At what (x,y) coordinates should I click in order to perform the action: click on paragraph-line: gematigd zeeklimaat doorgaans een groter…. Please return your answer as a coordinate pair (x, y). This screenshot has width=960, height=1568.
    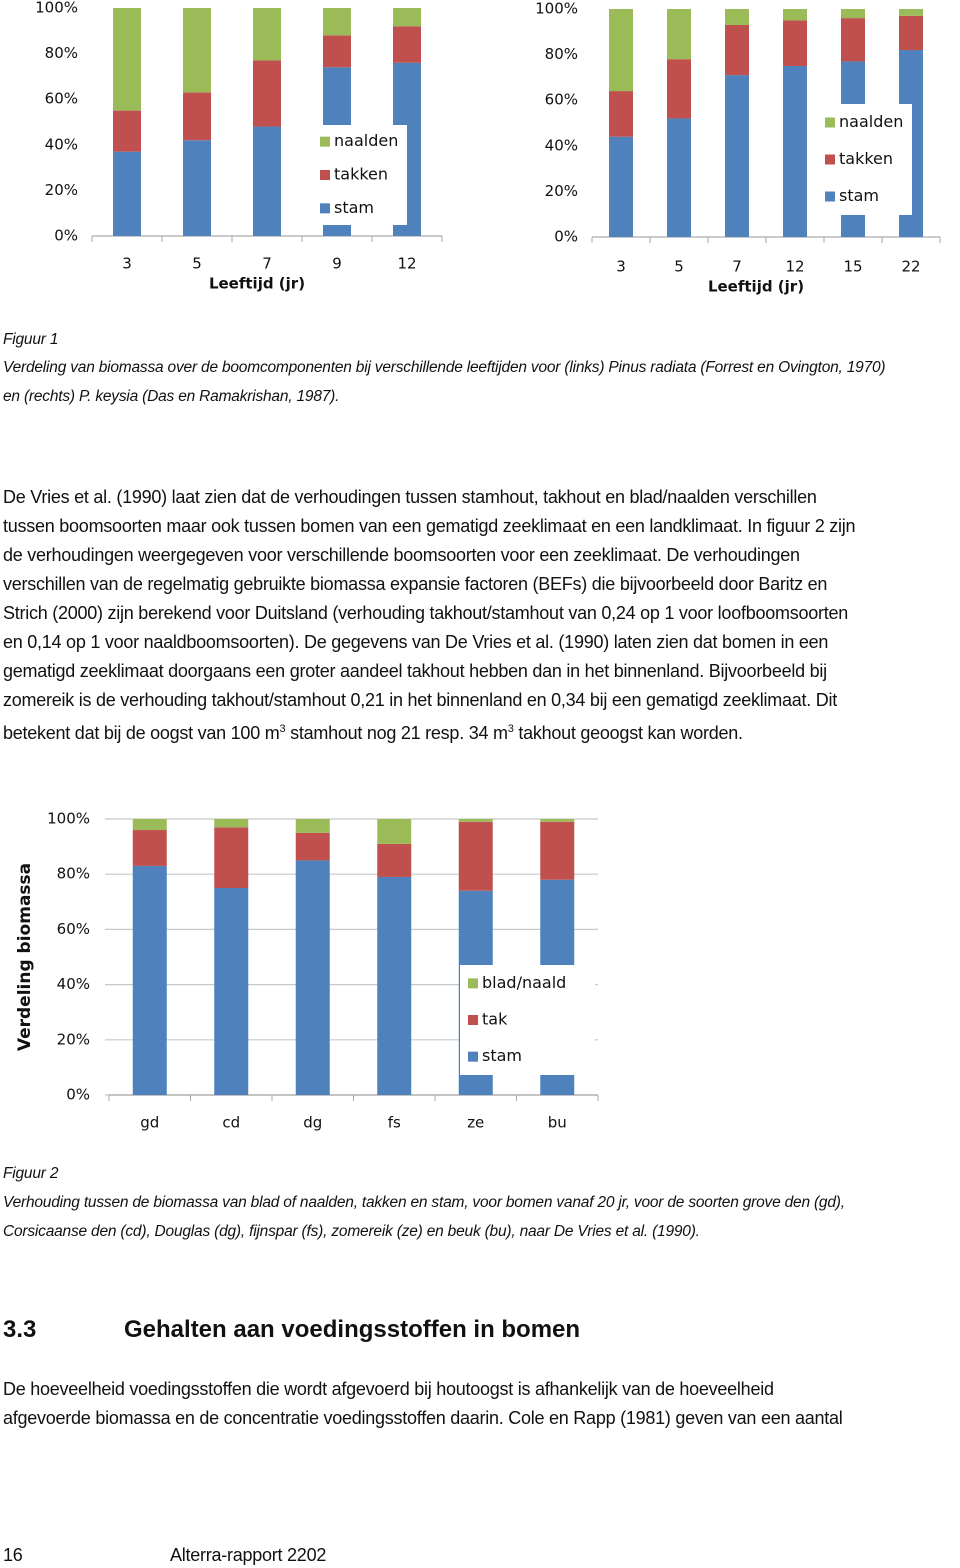
    Looking at the image, I should click on (415, 671).